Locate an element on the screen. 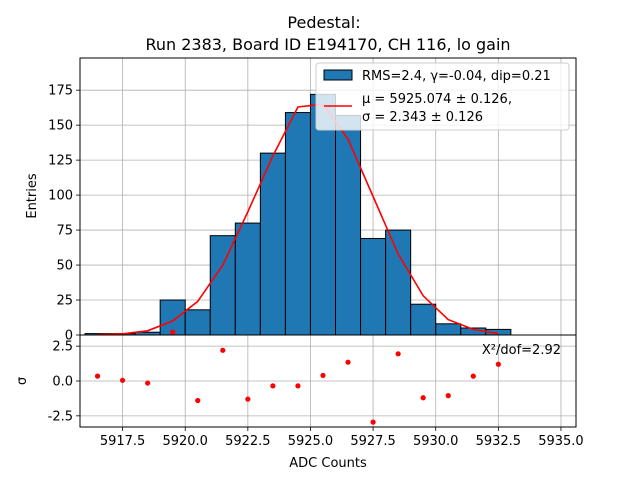 The height and width of the screenshot is (480, 640). histogram-y-label: Entries is located at coordinates (32, 196).